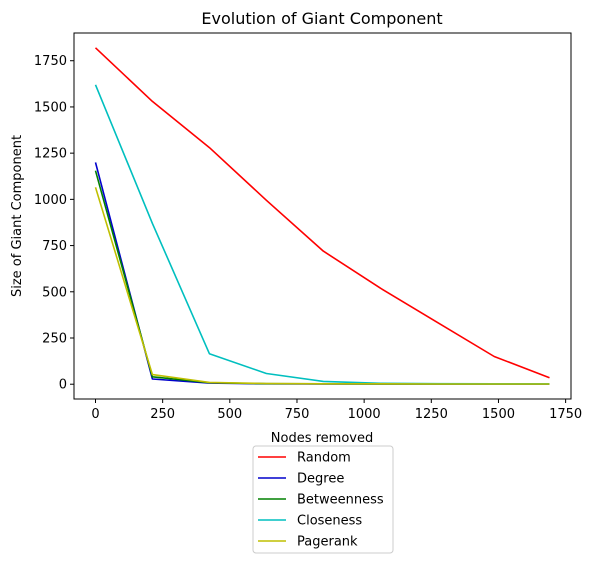 The height and width of the screenshot is (564, 591). Describe the element at coordinates (327, 542) in the screenshot. I see `legend-label-pagerank: Pagerank` at that location.